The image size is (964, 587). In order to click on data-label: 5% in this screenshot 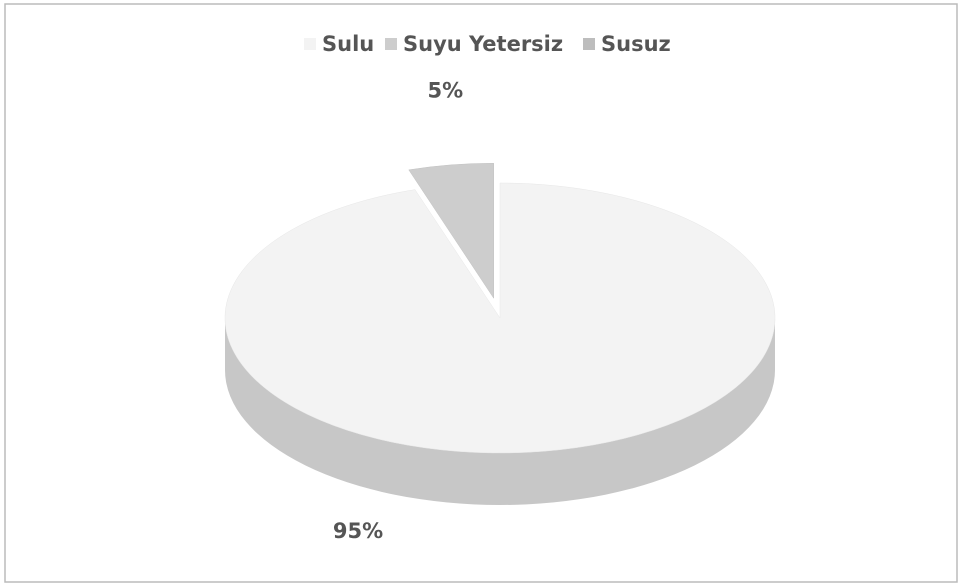, I will do `click(446, 91)`.